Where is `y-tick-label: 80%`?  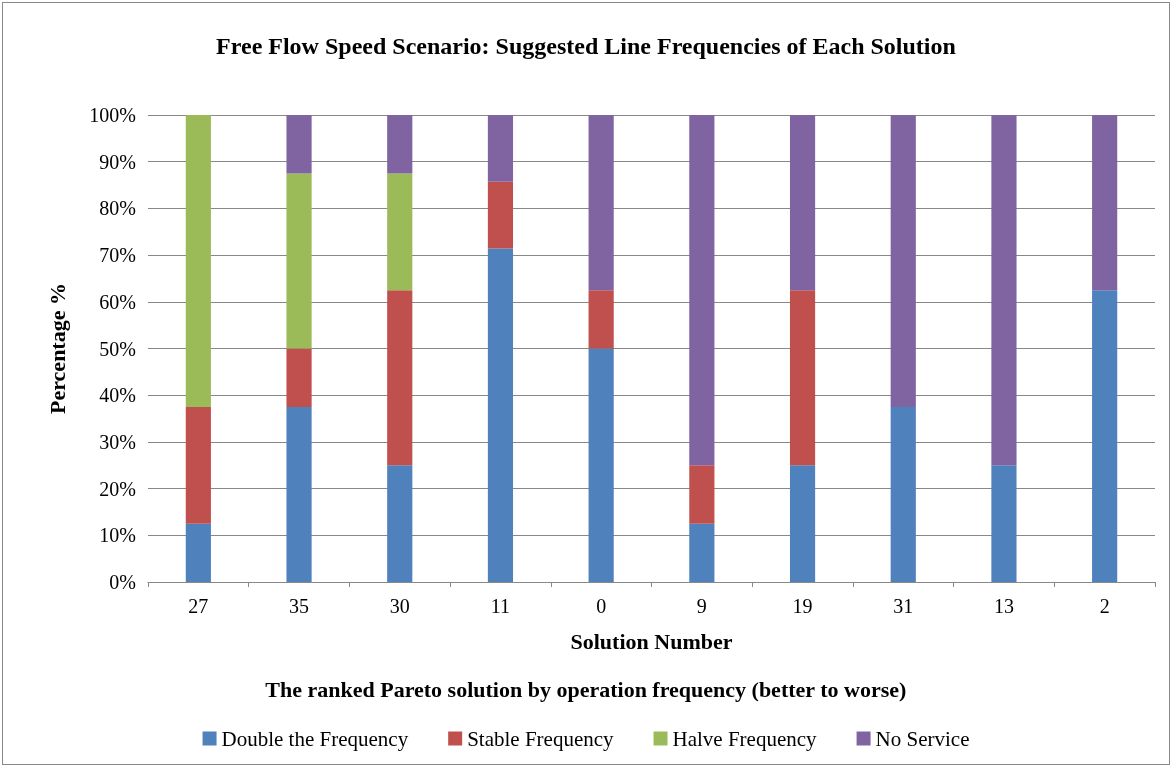
y-tick-label: 80% is located at coordinates (117, 208).